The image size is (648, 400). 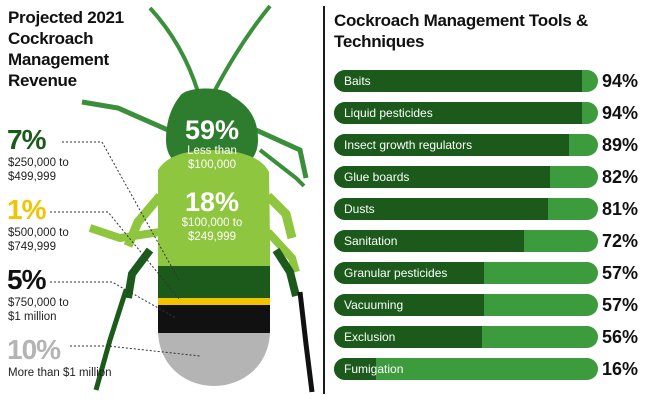 I want to click on bug-range-59: Less than $100,000, so click(x=212, y=158).